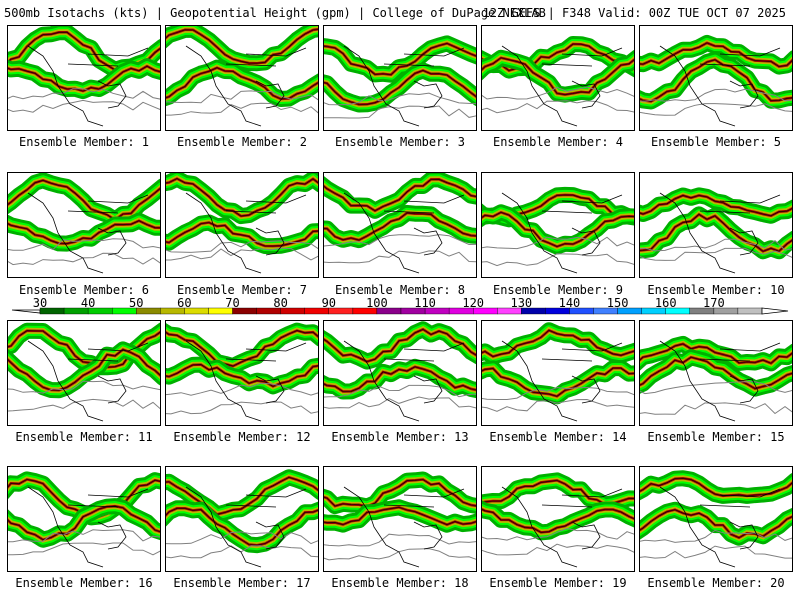  What do you see at coordinates (425, 303) in the screenshot?
I see `colorbar-tick-label: 110` at bounding box center [425, 303].